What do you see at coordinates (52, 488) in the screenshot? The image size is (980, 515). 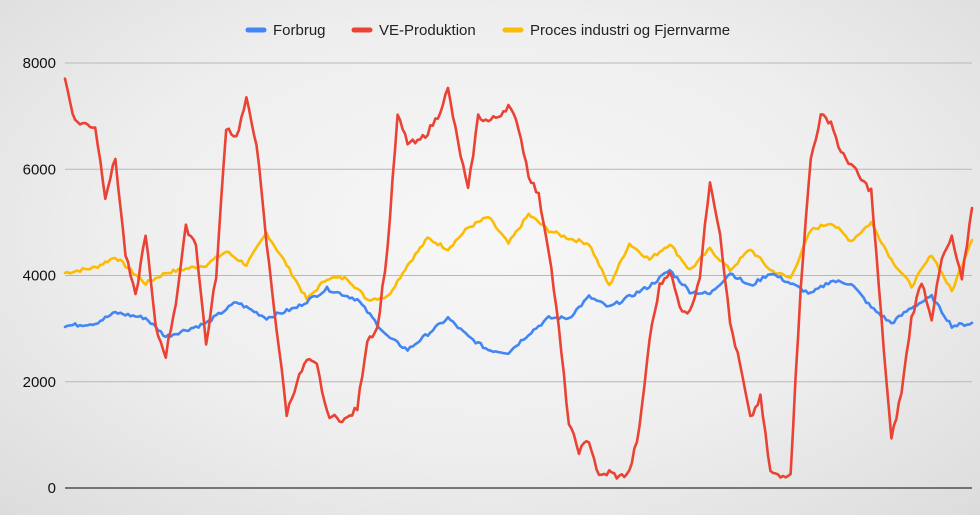 I see `y-tick-label: 0` at bounding box center [52, 488].